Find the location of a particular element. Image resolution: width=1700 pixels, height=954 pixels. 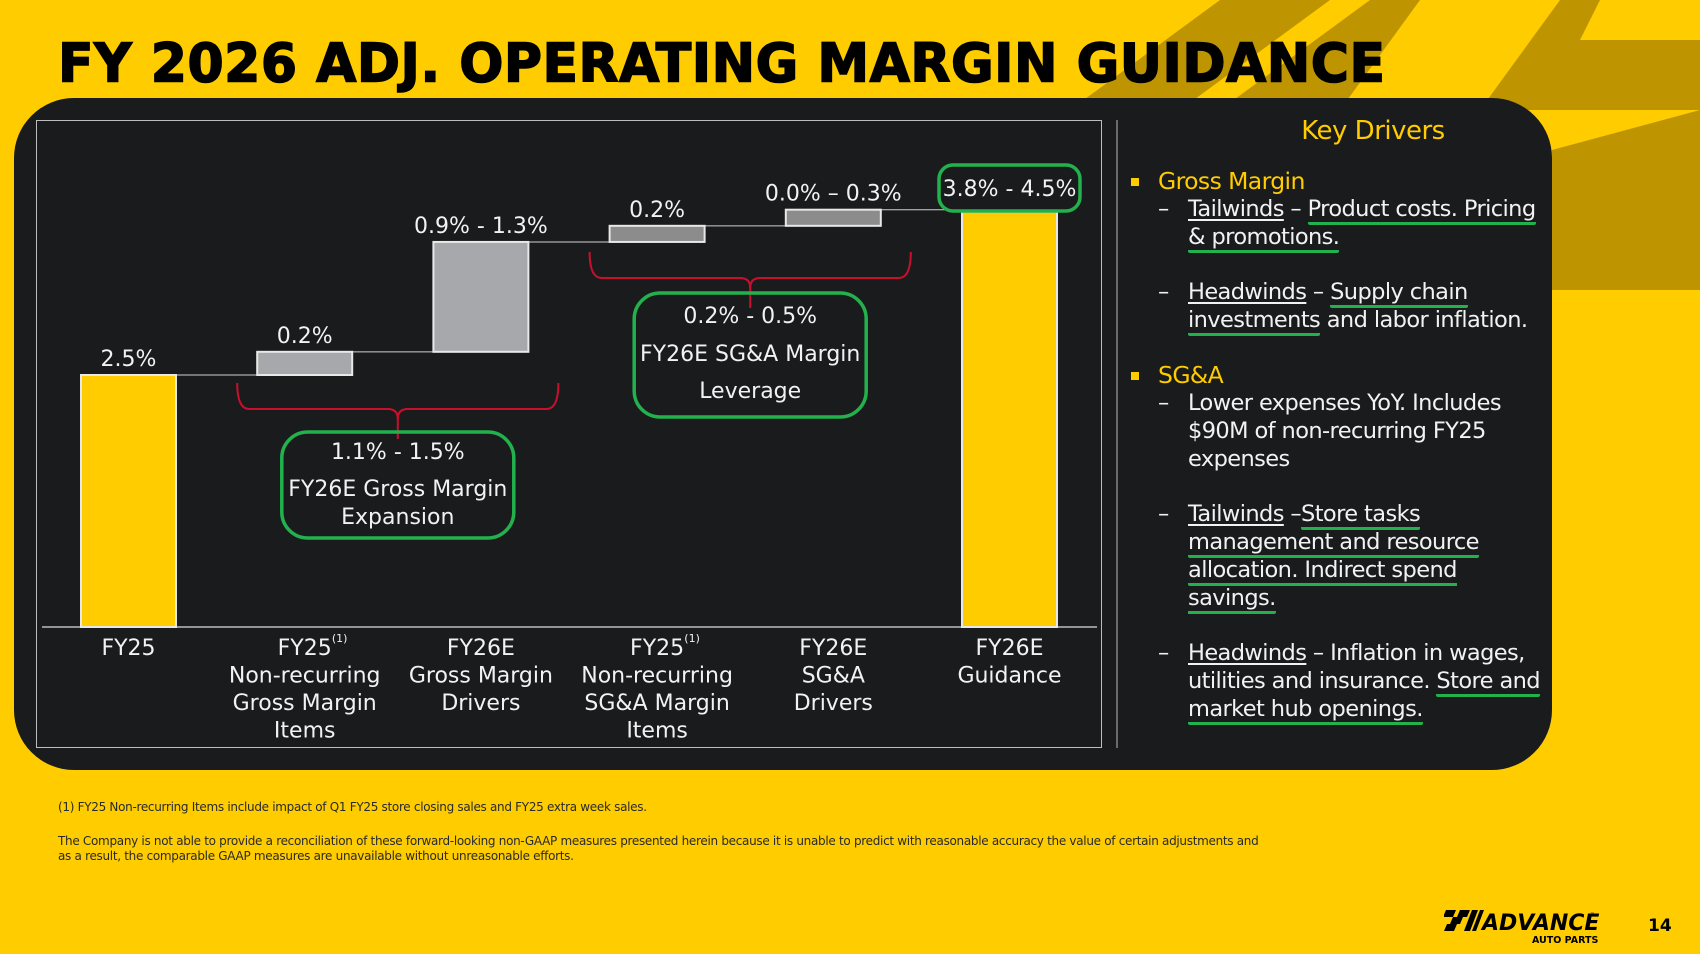

callout-text: FY26E Gross Margin is located at coordinates (397, 489).